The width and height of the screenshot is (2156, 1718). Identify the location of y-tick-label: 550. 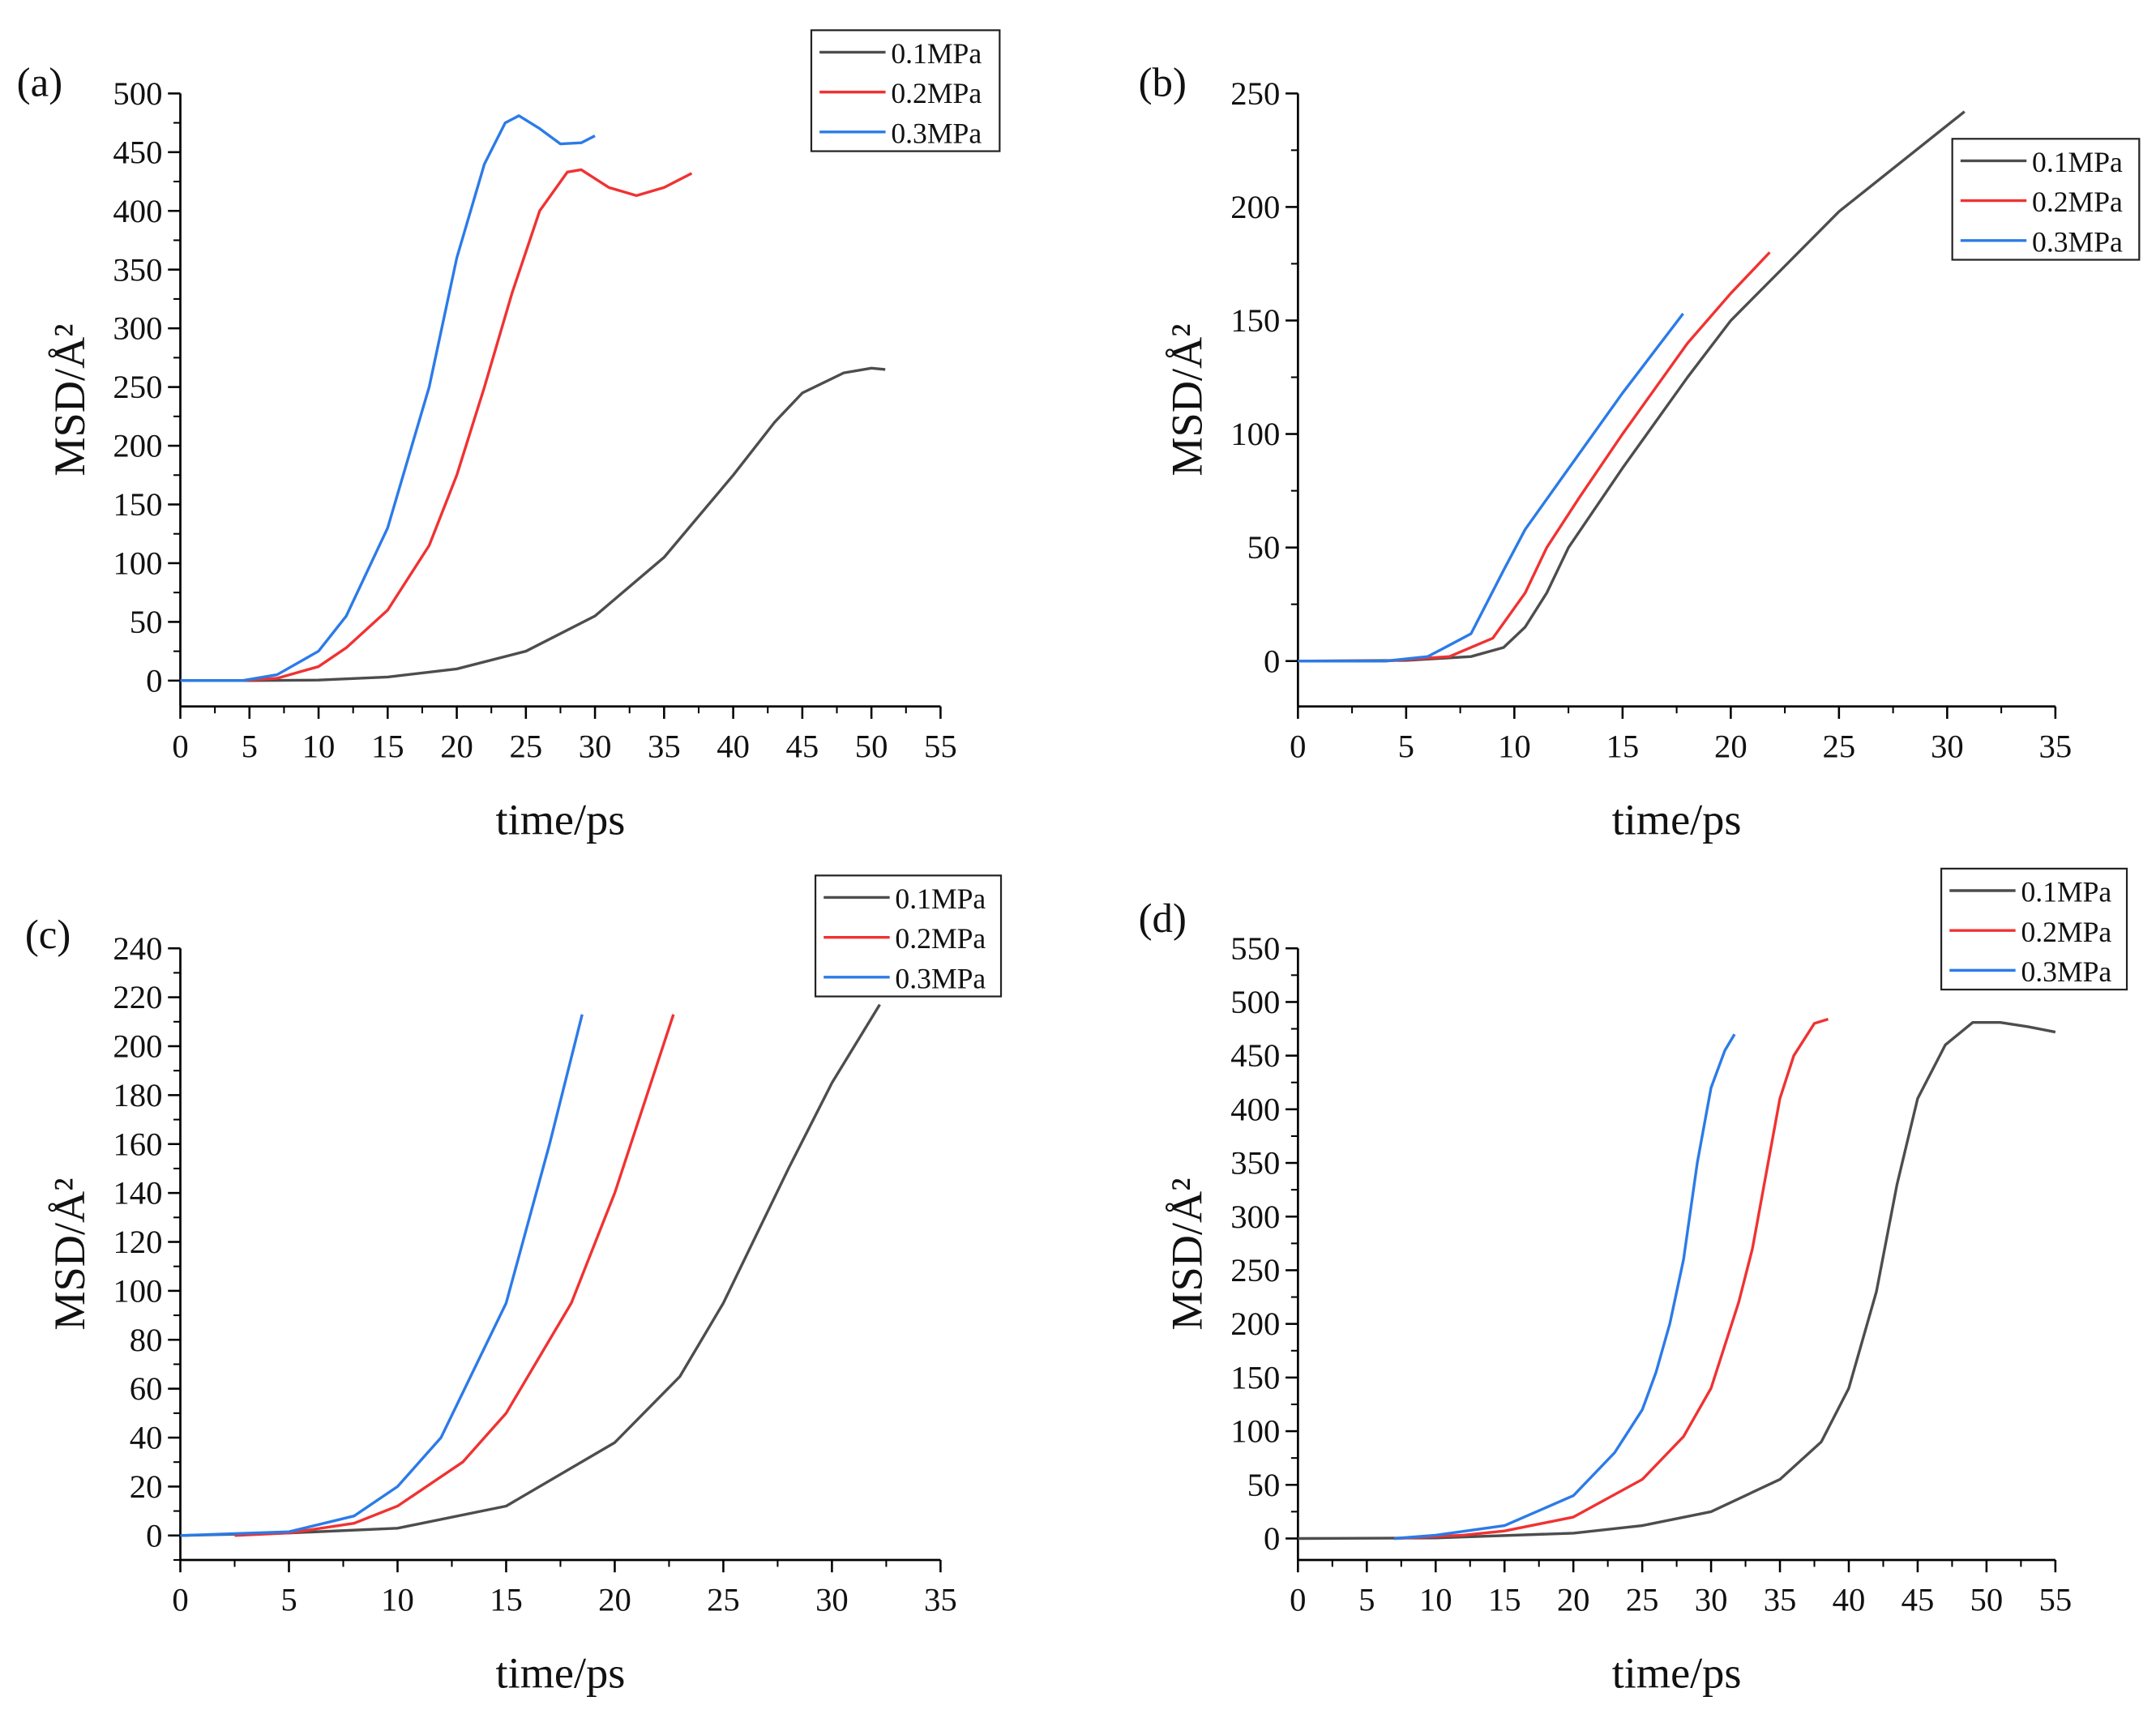
(1255, 948).